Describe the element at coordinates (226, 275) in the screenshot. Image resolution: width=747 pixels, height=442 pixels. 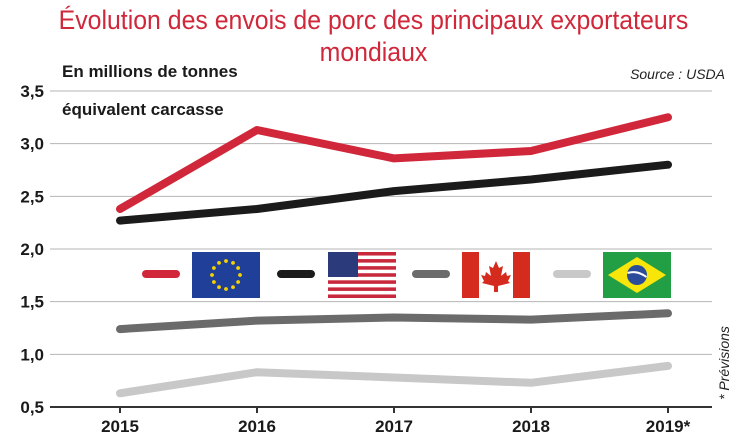
I see `eu-flag-icon` at that location.